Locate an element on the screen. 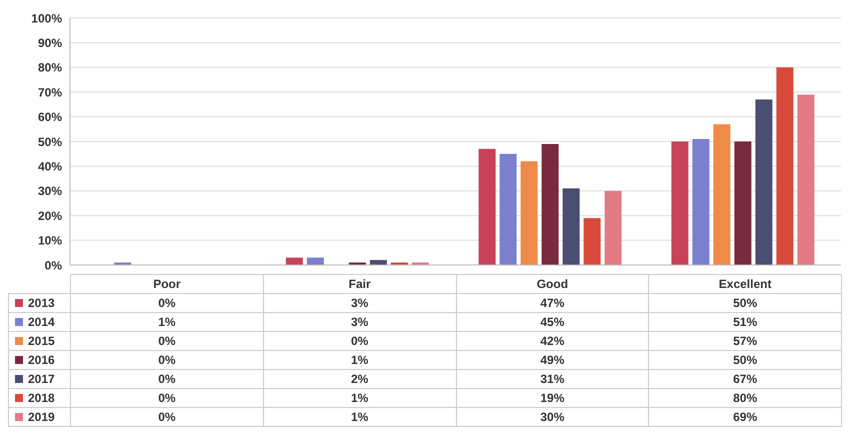 Image resolution: width=853 pixels, height=441 pixels. data-label: 45% is located at coordinates (552, 322).